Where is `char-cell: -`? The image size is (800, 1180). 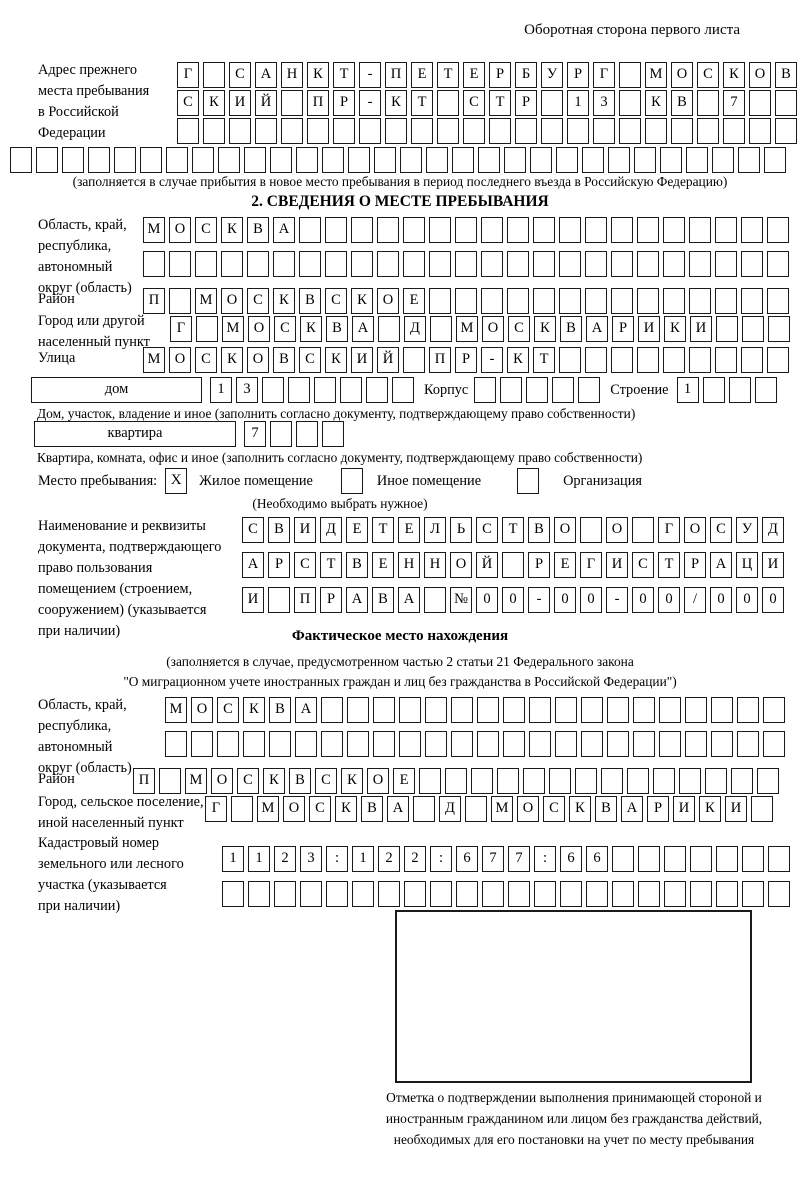 char-cell: - is located at coordinates (492, 360).